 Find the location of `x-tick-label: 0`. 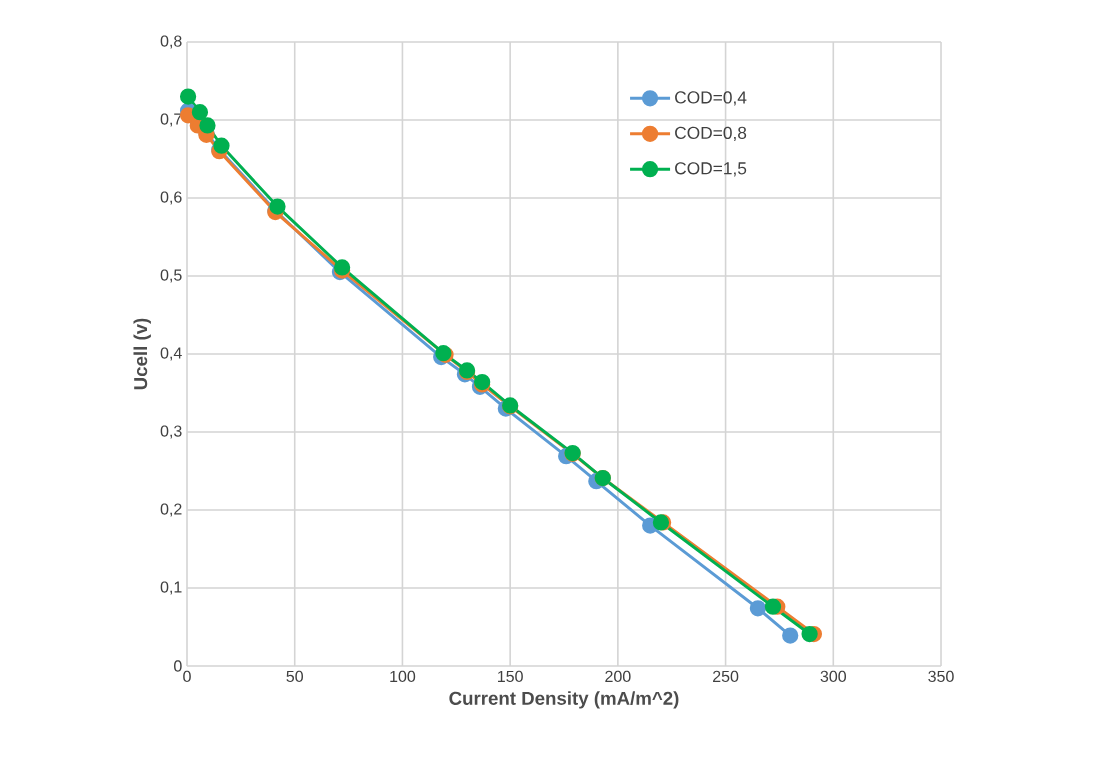

x-tick-label: 0 is located at coordinates (187, 676).